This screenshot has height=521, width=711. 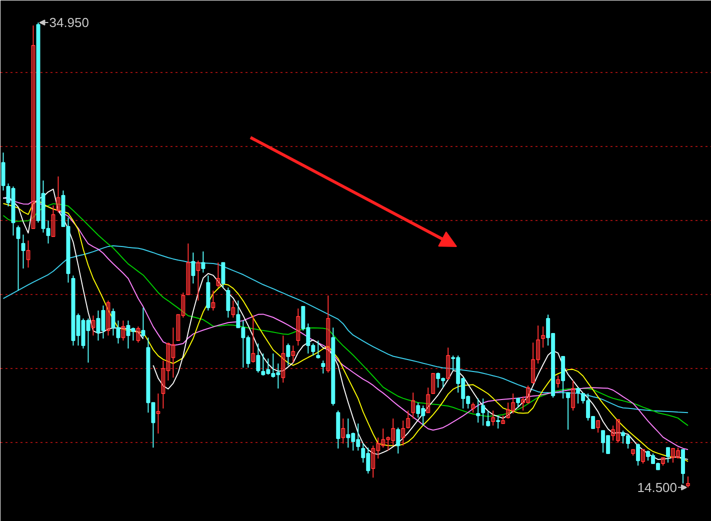 What do you see at coordinates (69, 22) in the screenshot?
I see `annotation: 34.950` at bounding box center [69, 22].